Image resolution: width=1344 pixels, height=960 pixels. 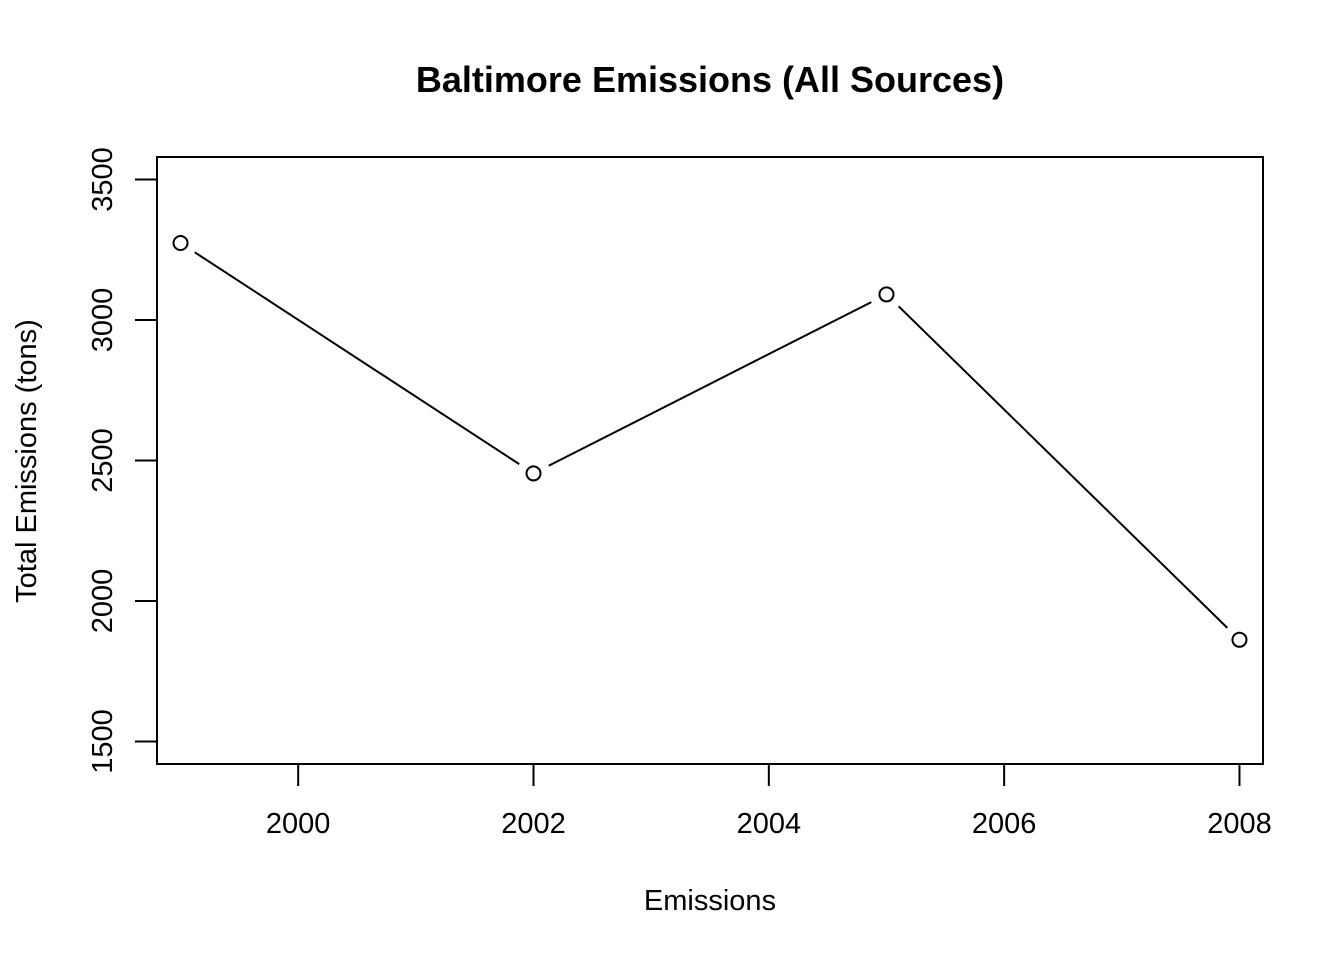 I want to click on x-axis-label: Emissions, so click(x=710, y=901).